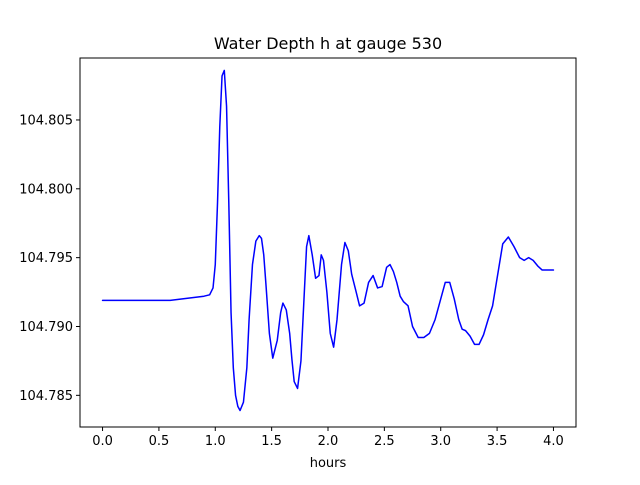 This screenshot has height=485, width=640. Describe the element at coordinates (46, 327) in the screenshot. I see `y-tick-label: 104.790` at that location.